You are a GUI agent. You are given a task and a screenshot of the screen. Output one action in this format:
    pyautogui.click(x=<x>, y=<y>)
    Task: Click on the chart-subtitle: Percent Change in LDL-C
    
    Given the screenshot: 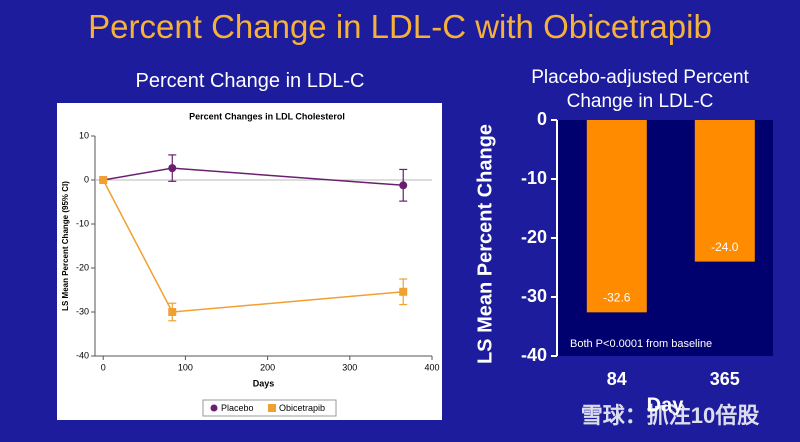 What is the action you would take?
    pyautogui.click(x=250, y=81)
    